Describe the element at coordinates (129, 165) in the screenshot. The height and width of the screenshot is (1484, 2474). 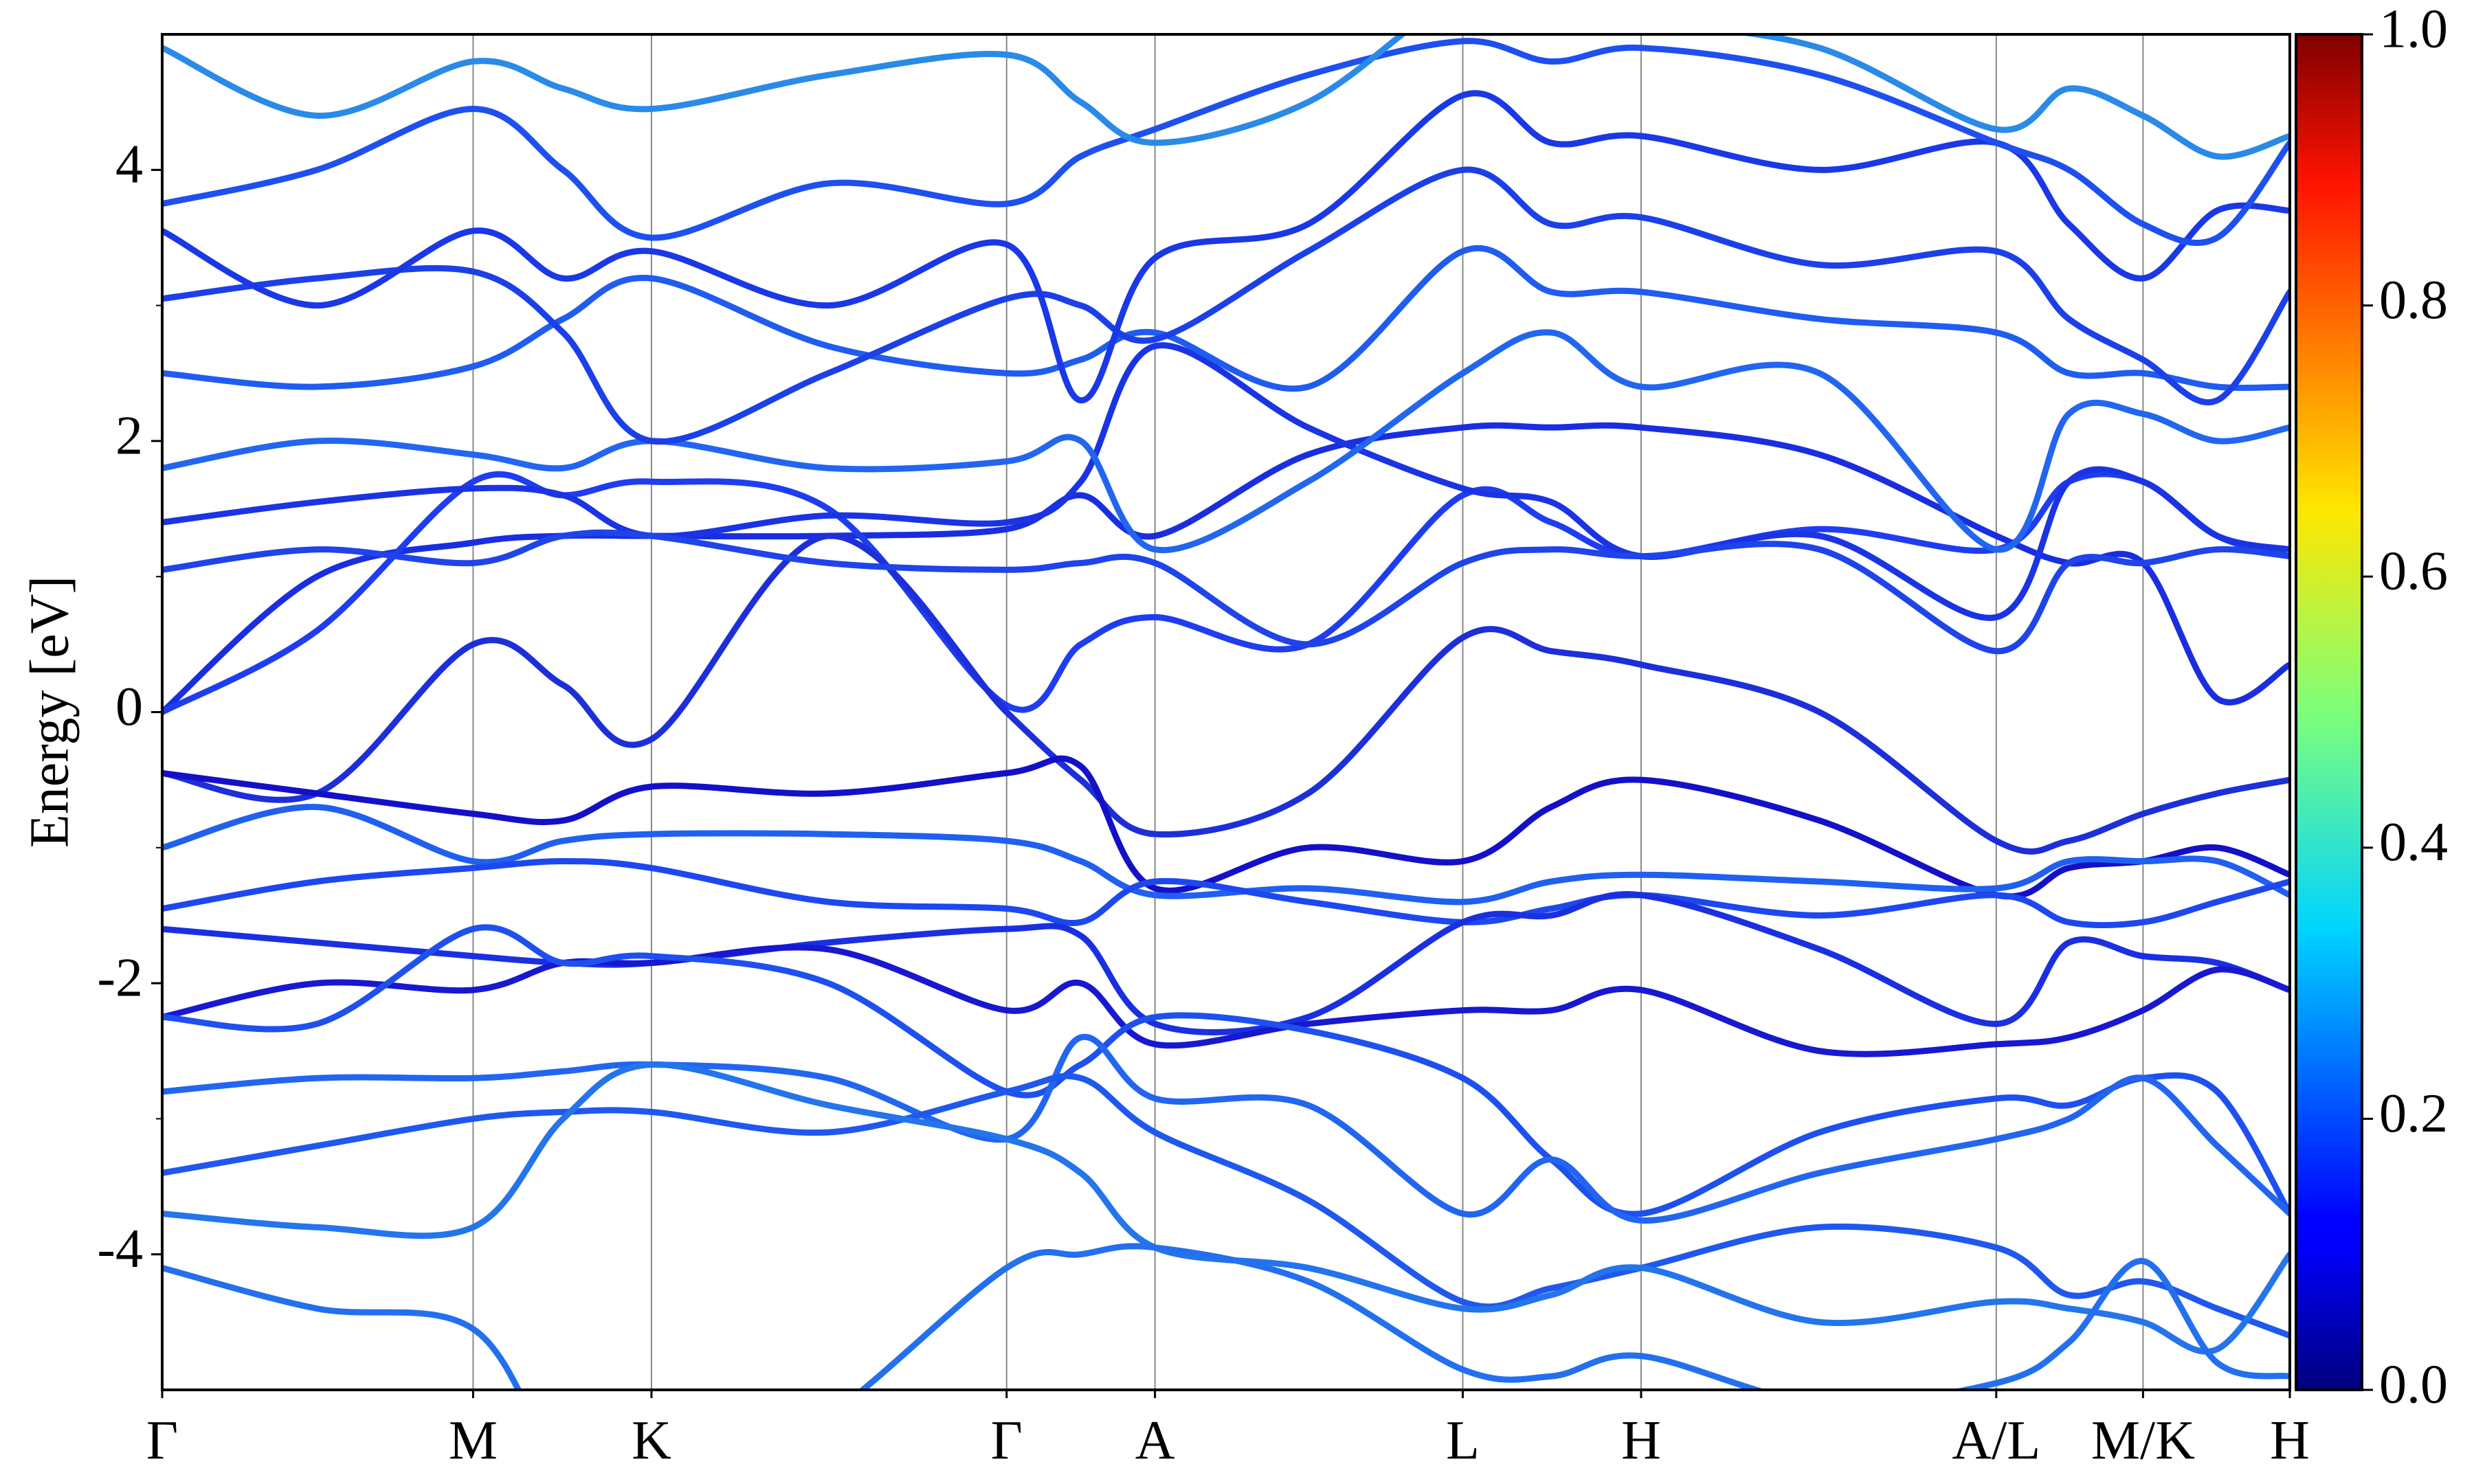
I see `y-tick-label: 4` at that location.